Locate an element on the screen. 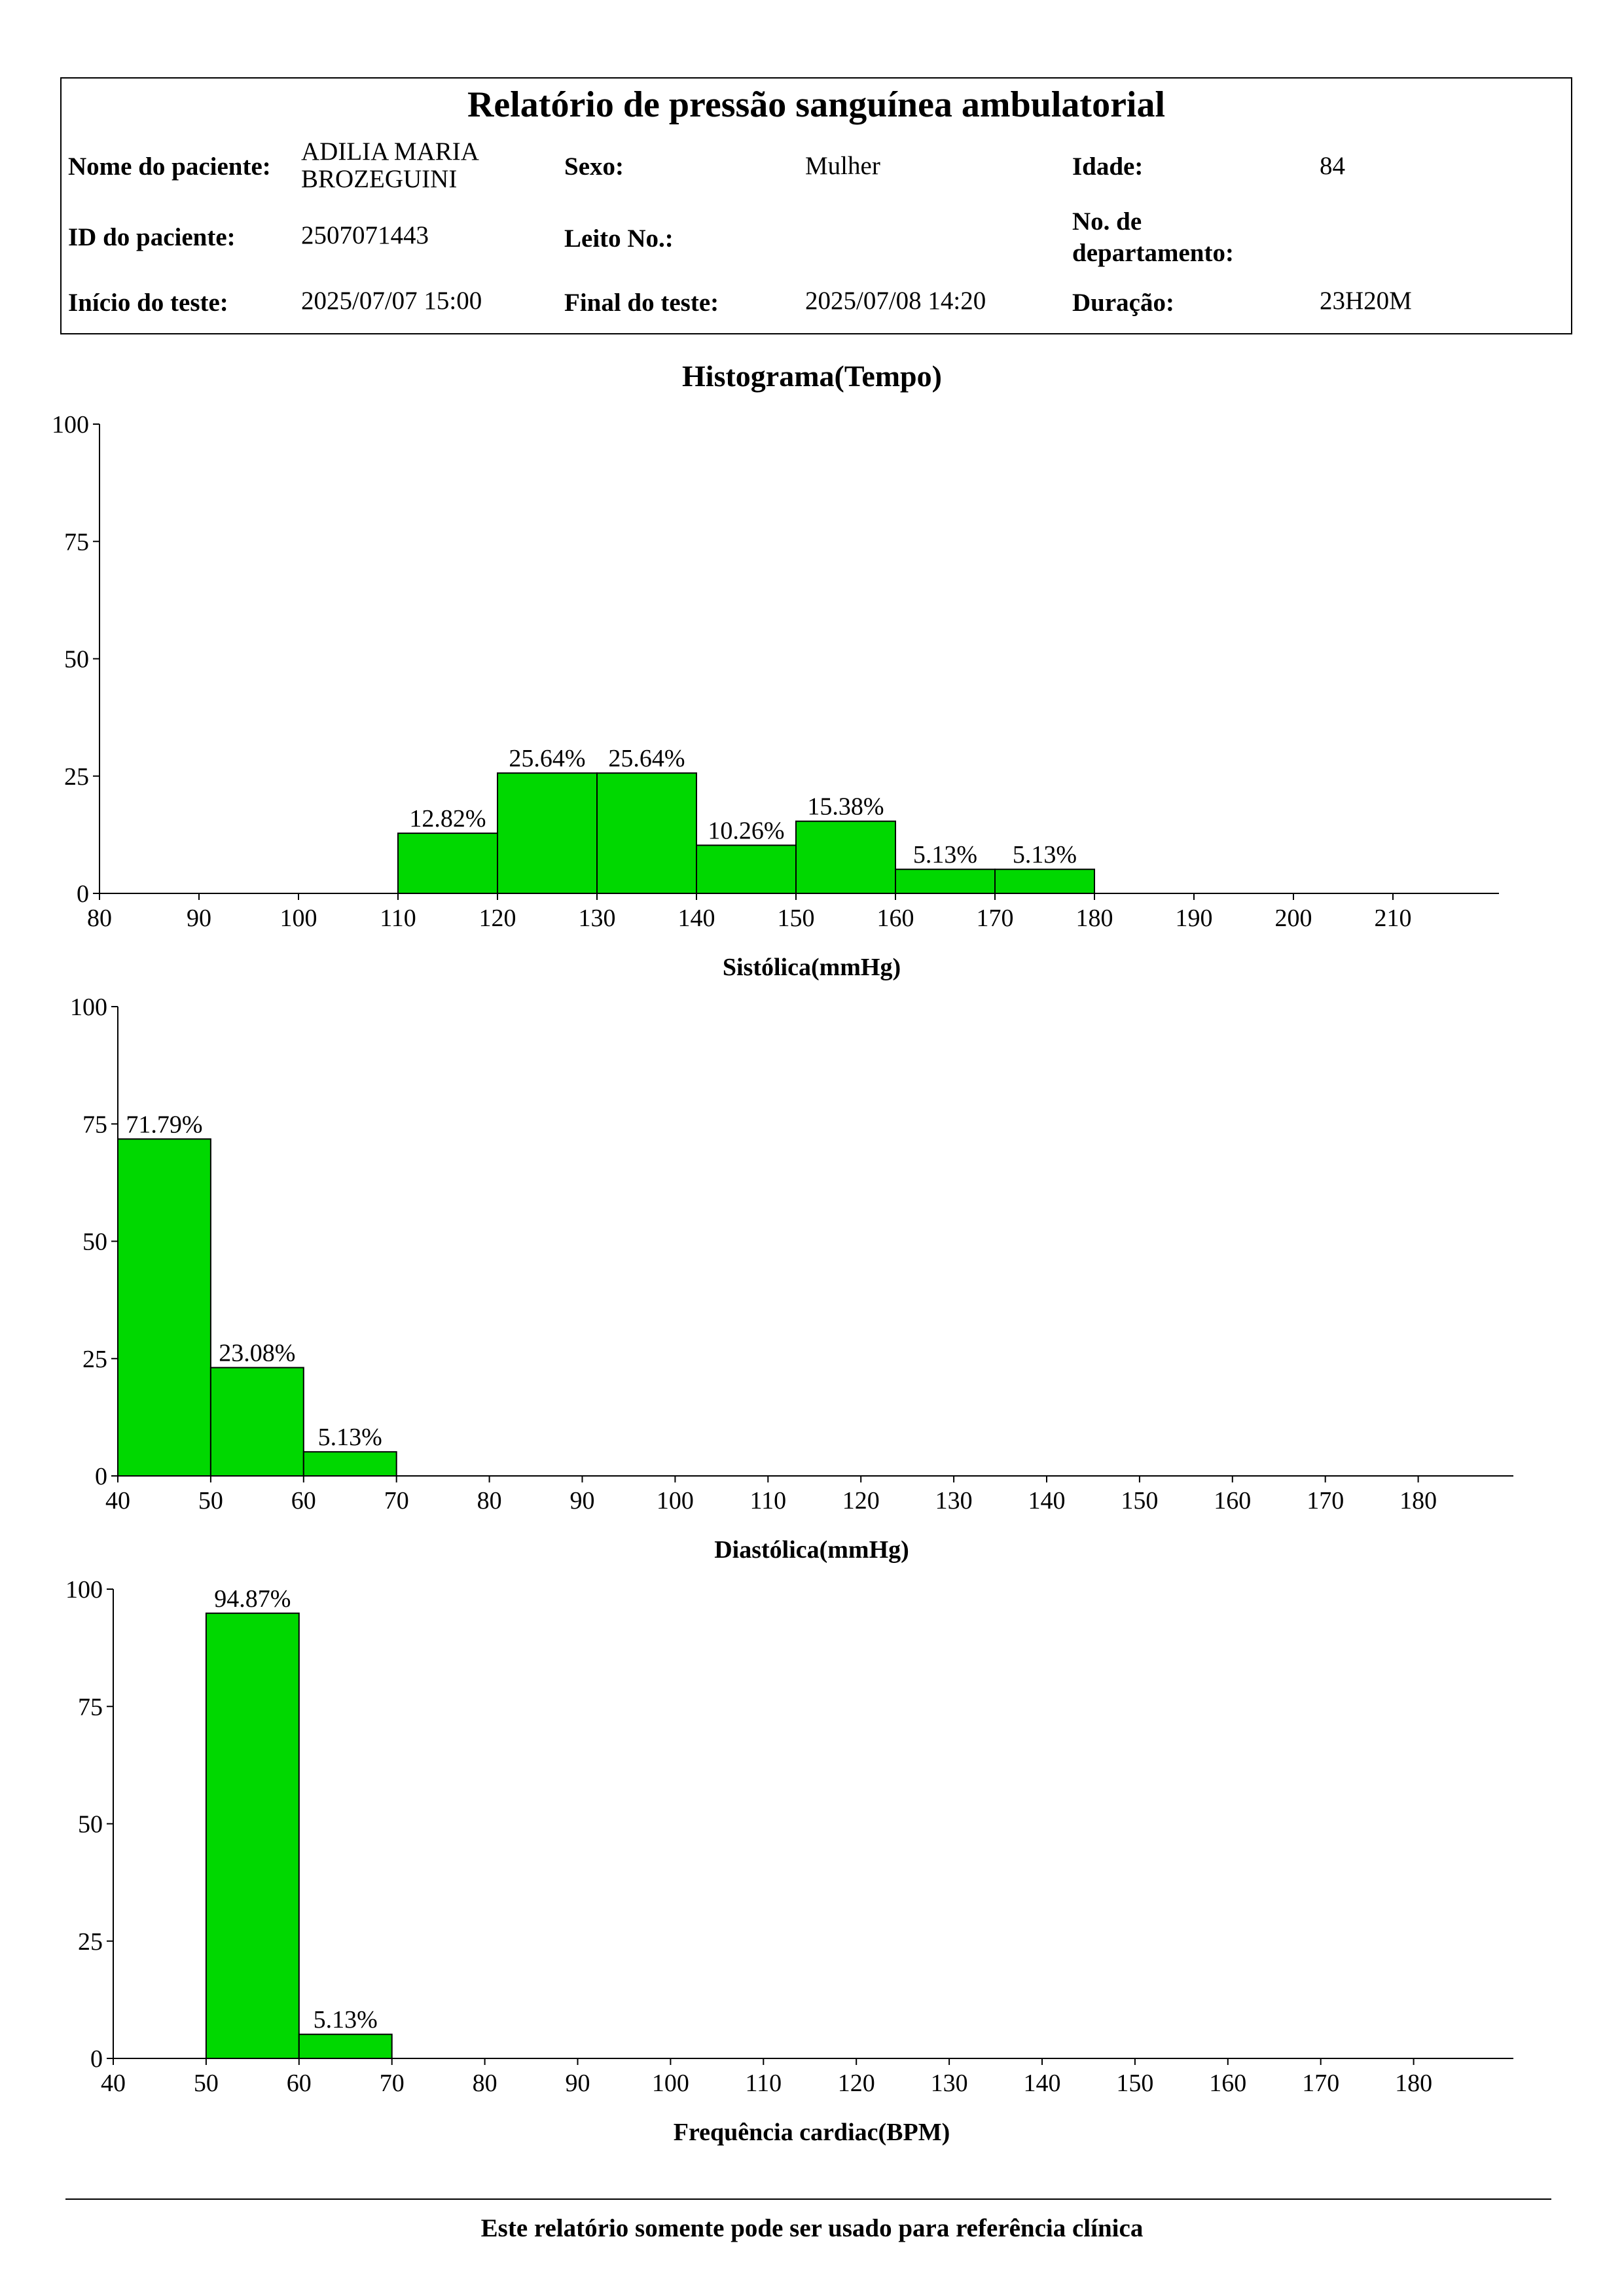 Image resolution: width=1624 pixels, height=2296 pixels. systolic-x-tick-label: 130 is located at coordinates (597, 919).